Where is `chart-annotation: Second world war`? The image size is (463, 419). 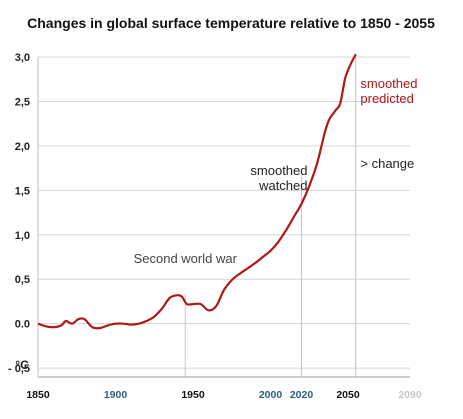
chart-annotation: Second world war is located at coordinates (186, 258).